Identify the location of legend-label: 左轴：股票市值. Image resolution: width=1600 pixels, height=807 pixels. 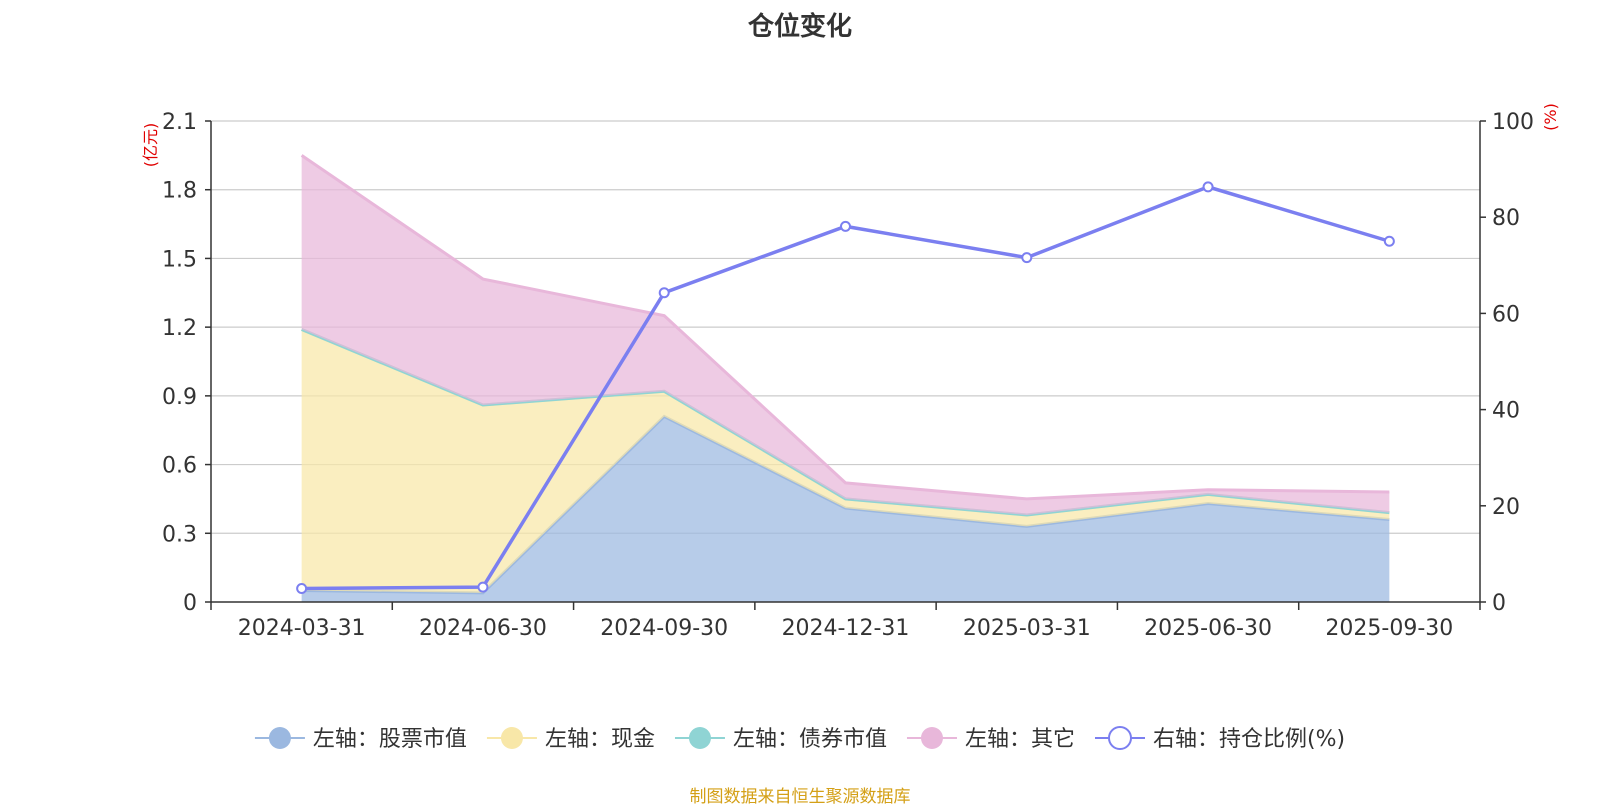
(390, 739).